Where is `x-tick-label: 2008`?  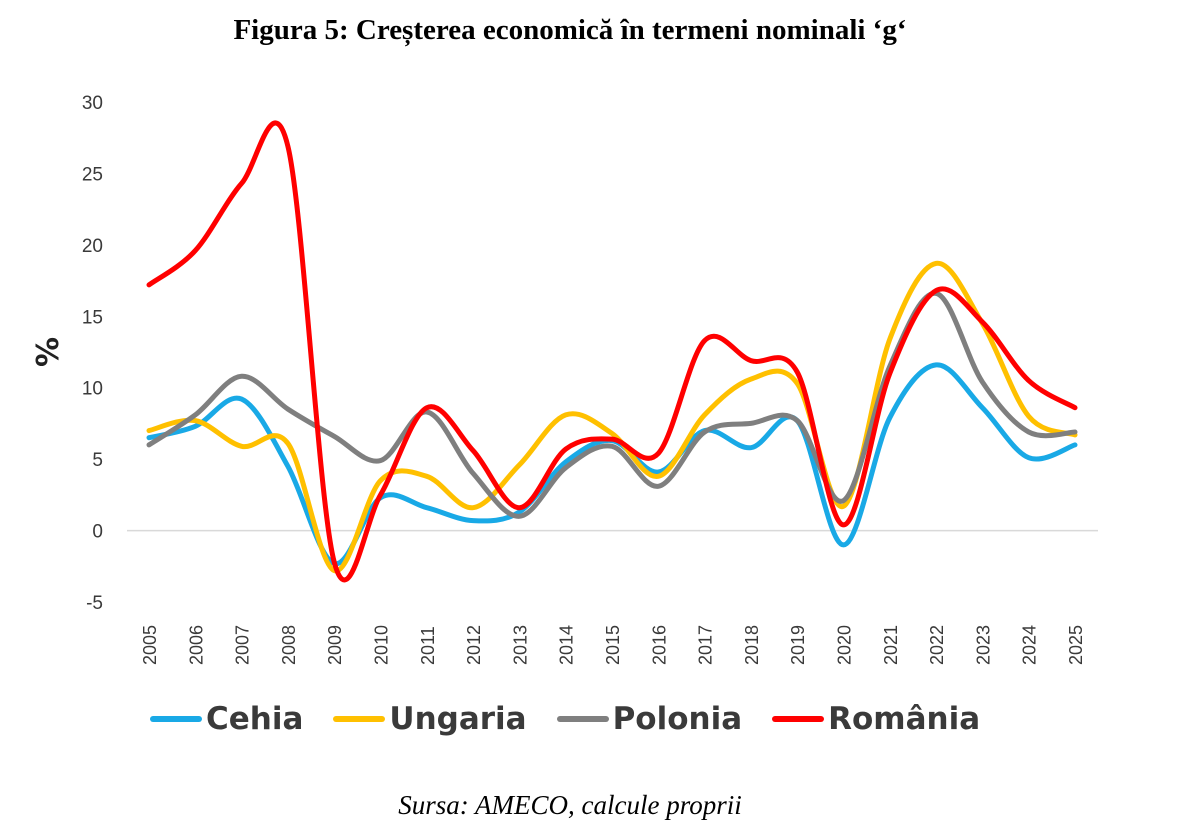
x-tick-label: 2008 is located at coordinates (289, 645).